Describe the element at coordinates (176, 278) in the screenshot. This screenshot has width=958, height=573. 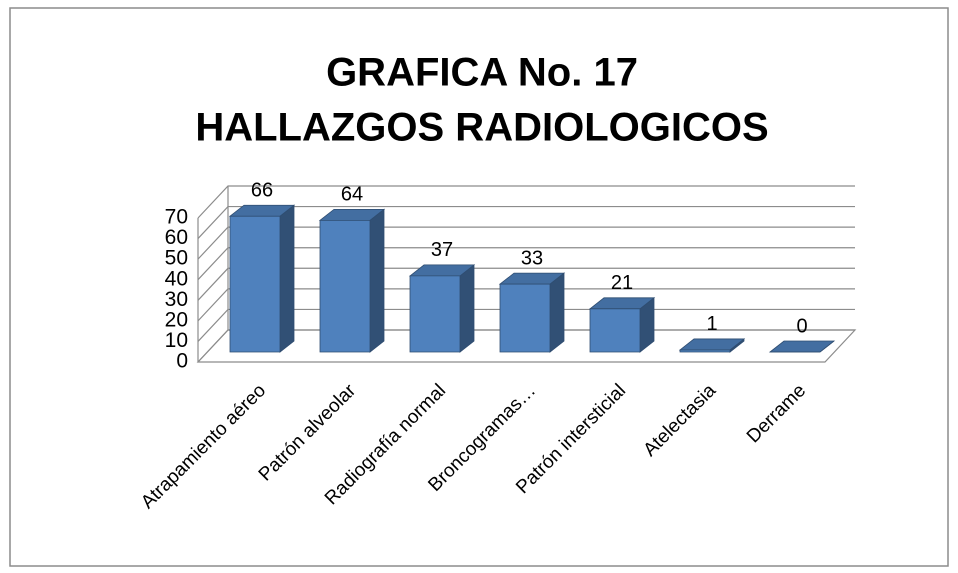
I see `y-tick-label: 40` at that location.